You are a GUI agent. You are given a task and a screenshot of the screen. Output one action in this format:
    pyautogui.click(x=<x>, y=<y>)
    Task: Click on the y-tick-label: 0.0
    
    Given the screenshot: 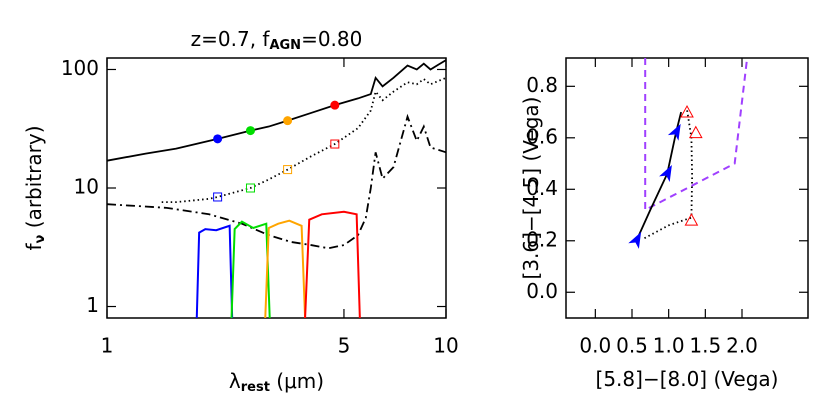 What is the action you would take?
    pyautogui.click(x=542, y=291)
    